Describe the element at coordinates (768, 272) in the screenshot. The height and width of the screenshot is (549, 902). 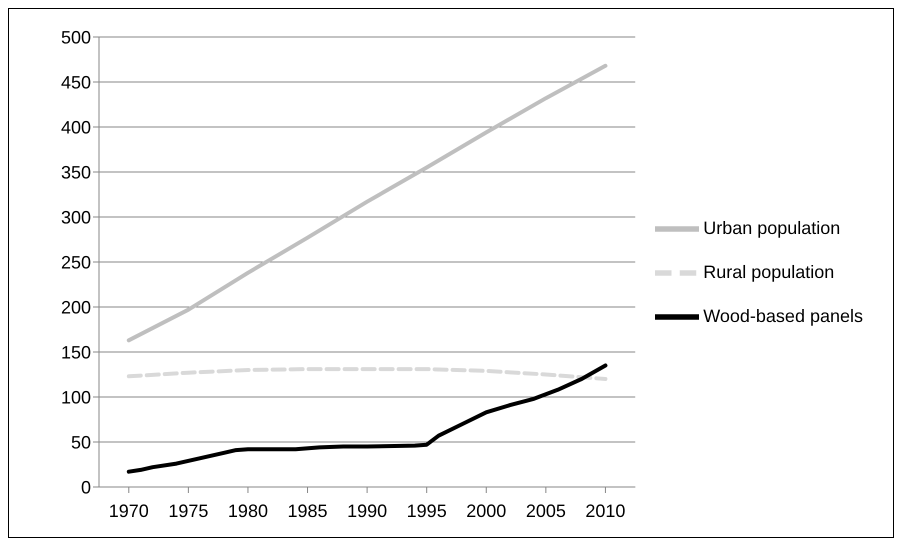
I see `legend-label: Rural population` at that location.